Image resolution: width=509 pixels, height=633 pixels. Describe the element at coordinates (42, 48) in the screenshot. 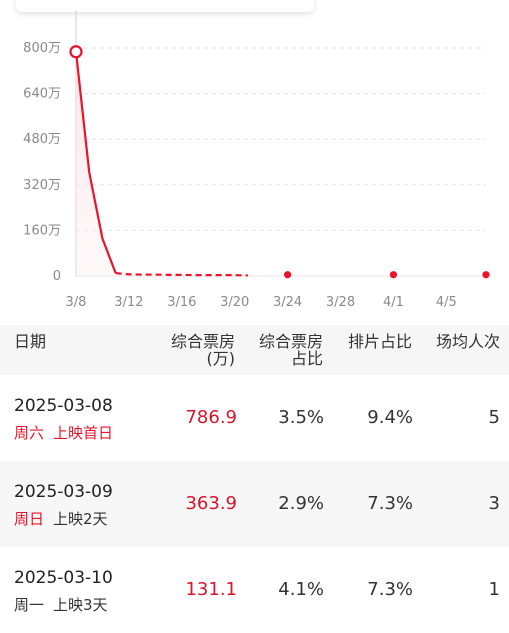

I see `y-tick-label: 800万` at that location.